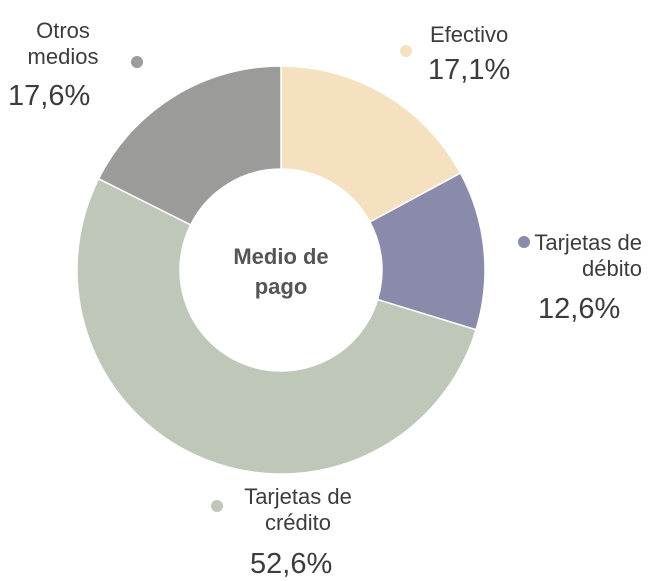 The height and width of the screenshot is (581, 648). What do you see at coordinates (469, 34) in the screenshot?
I see `slice-label: Efectivo` at bounding box center [469, 34].